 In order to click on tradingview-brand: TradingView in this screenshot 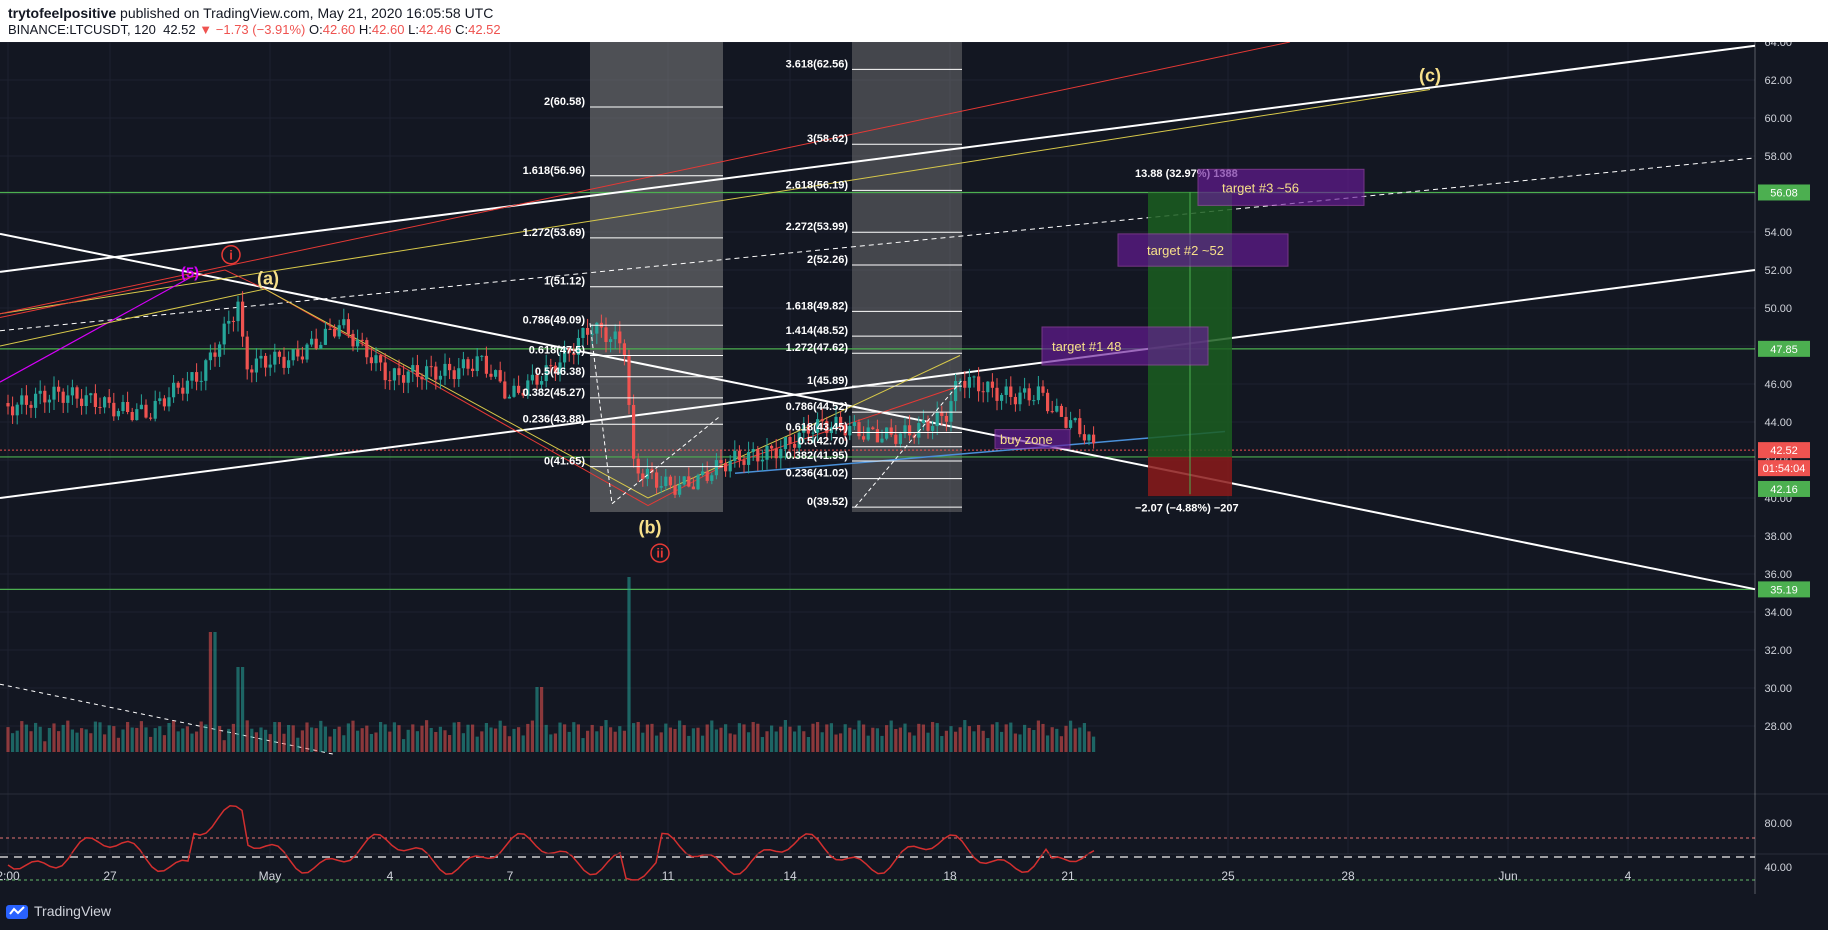, I will do `click(73, 911)`.